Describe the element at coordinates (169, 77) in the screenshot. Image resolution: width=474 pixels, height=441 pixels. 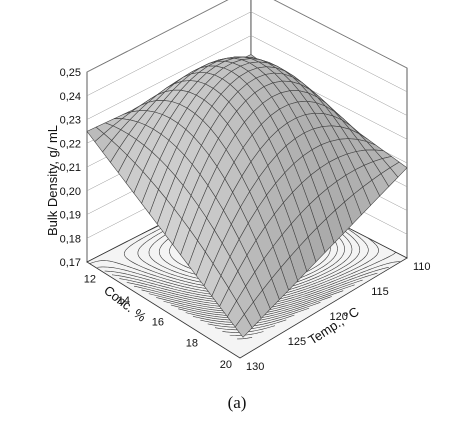
I see `z-gridline` at that location.